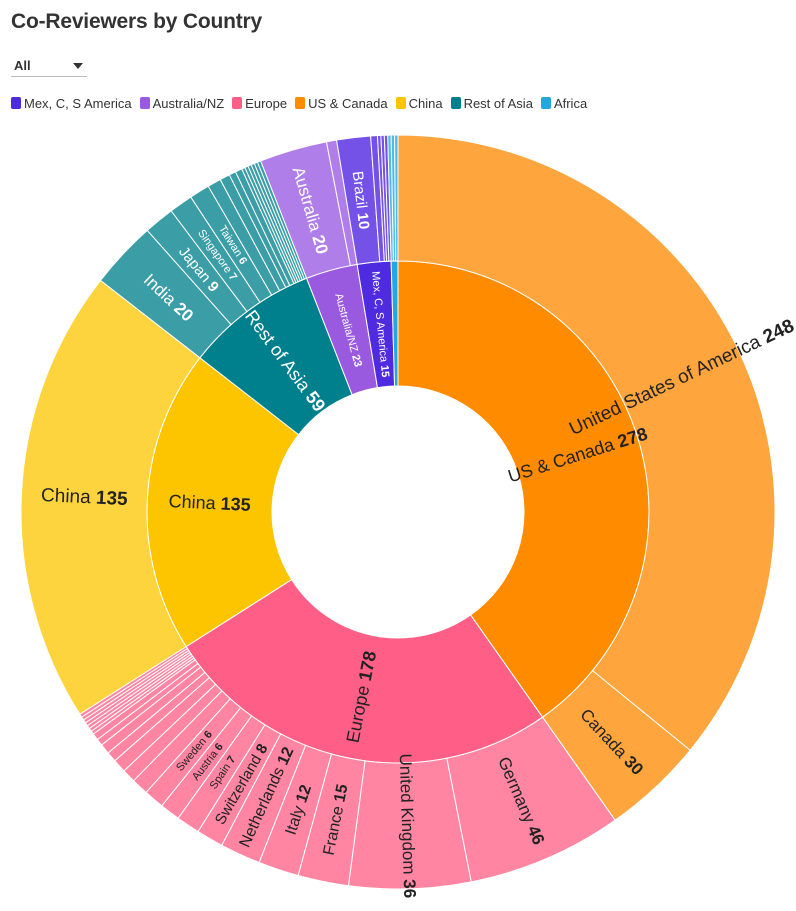 This screenshot has width=796, height=911. I want to click on legend-label: Rest of Asia, so click(498, 103).